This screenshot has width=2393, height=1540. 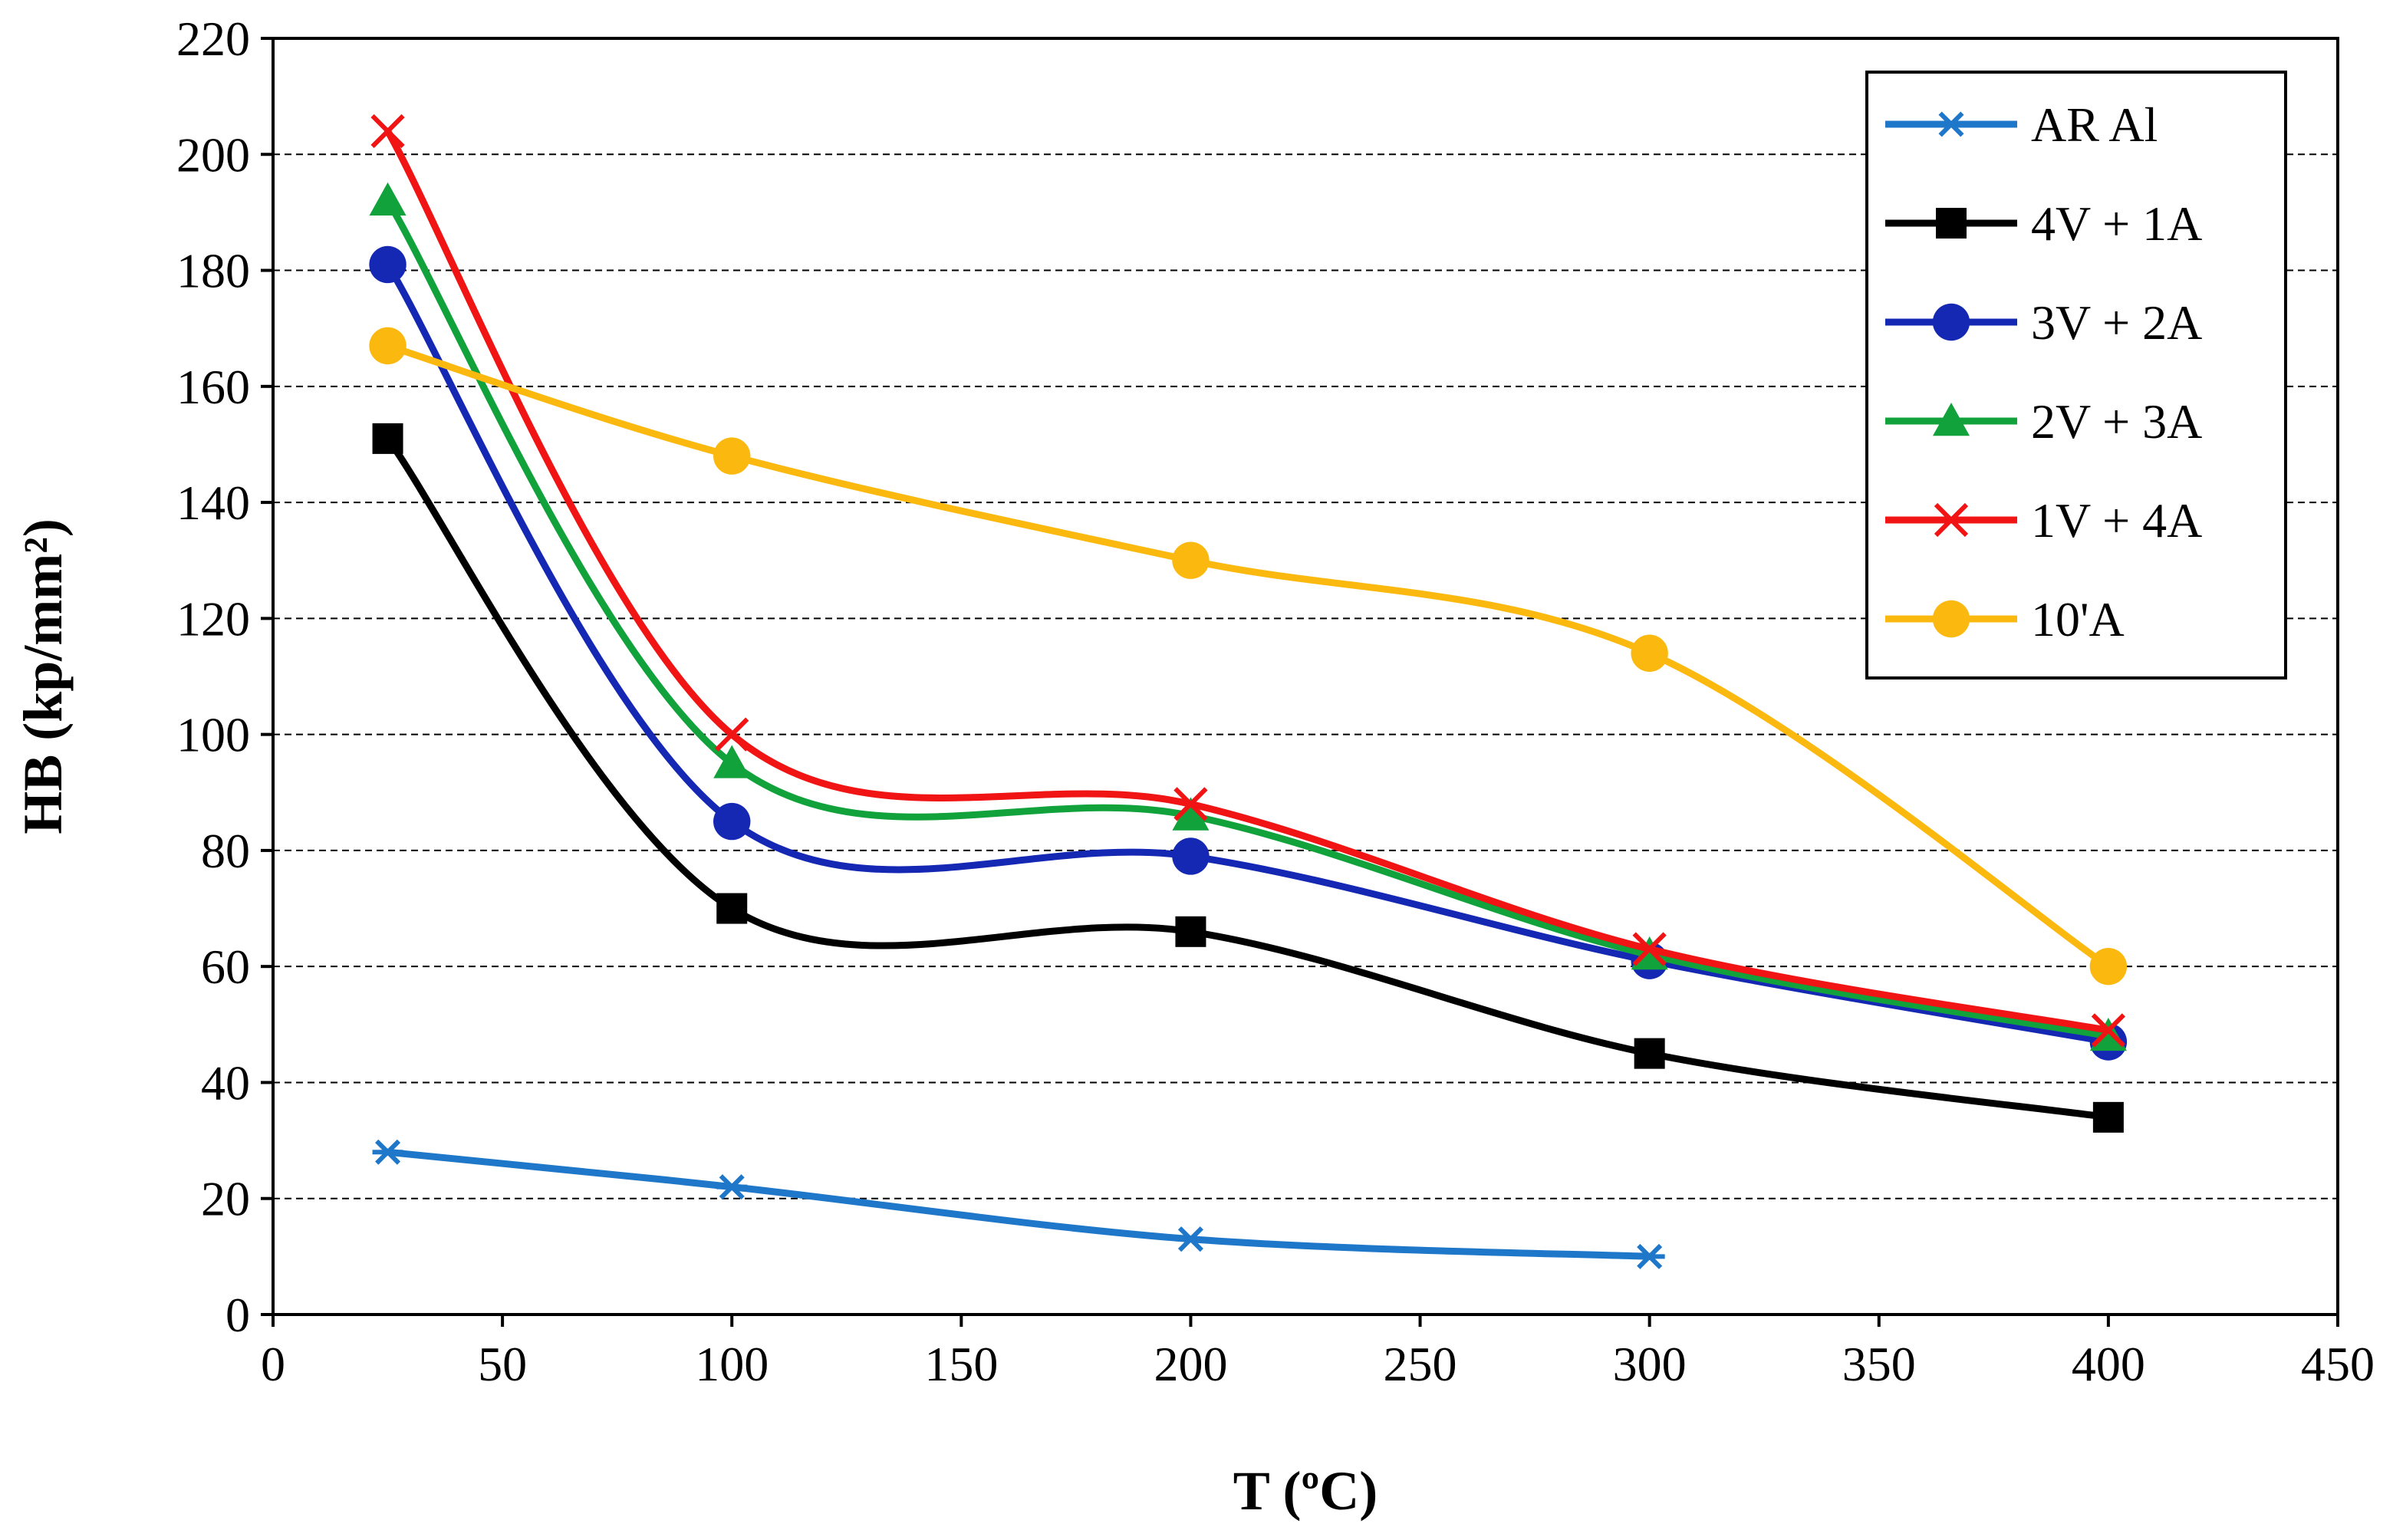 What do you see at coordinates (2094, 124) in the screenshot?
I see `legend-label: AR Al` at bounding box center [2094, 124].